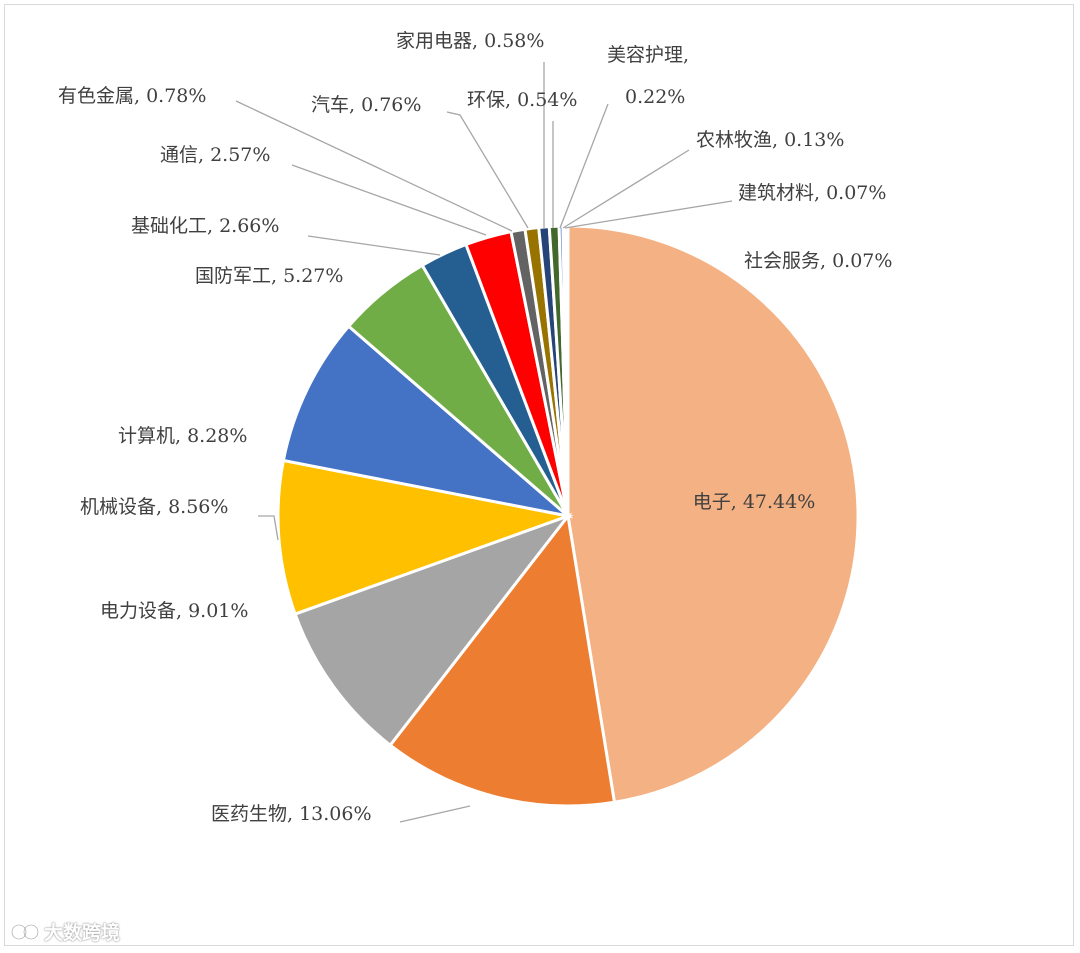  What do you see at coordinates (470, 41) in the screenshot?
I see `data-label: 家用电器, 0.58%` at bounding box center [470, 41].